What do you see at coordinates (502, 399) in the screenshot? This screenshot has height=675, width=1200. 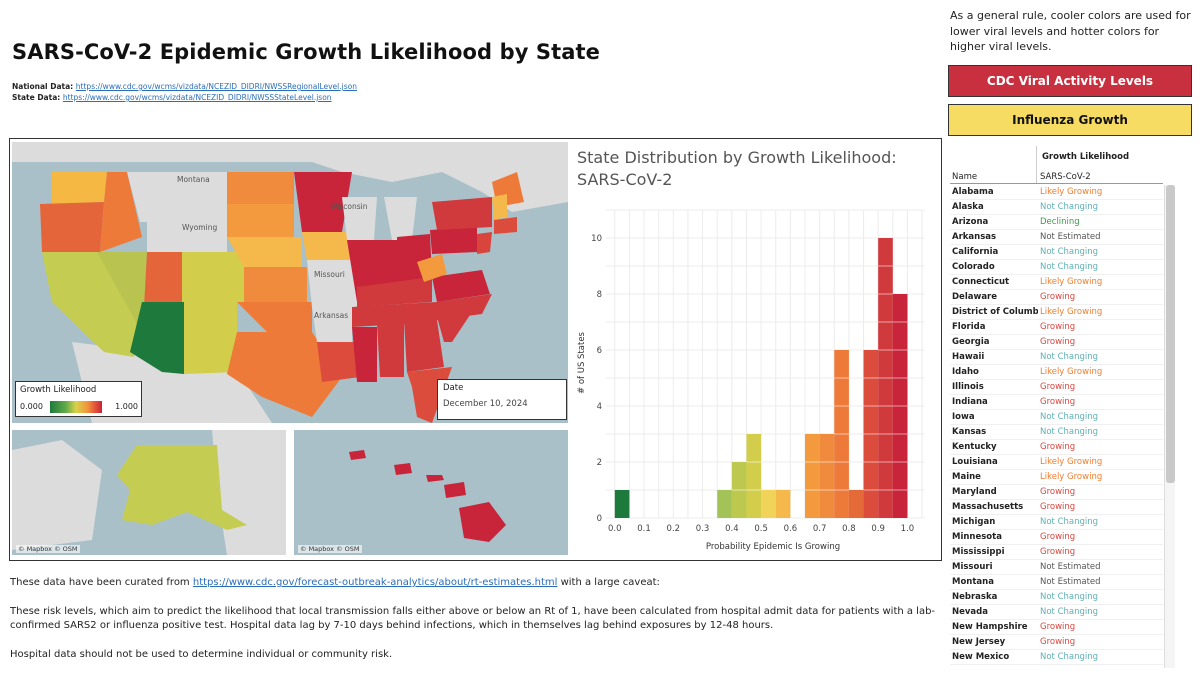 I see `date-filter: Date December 10, 2024` at bounding box center [502, 399].